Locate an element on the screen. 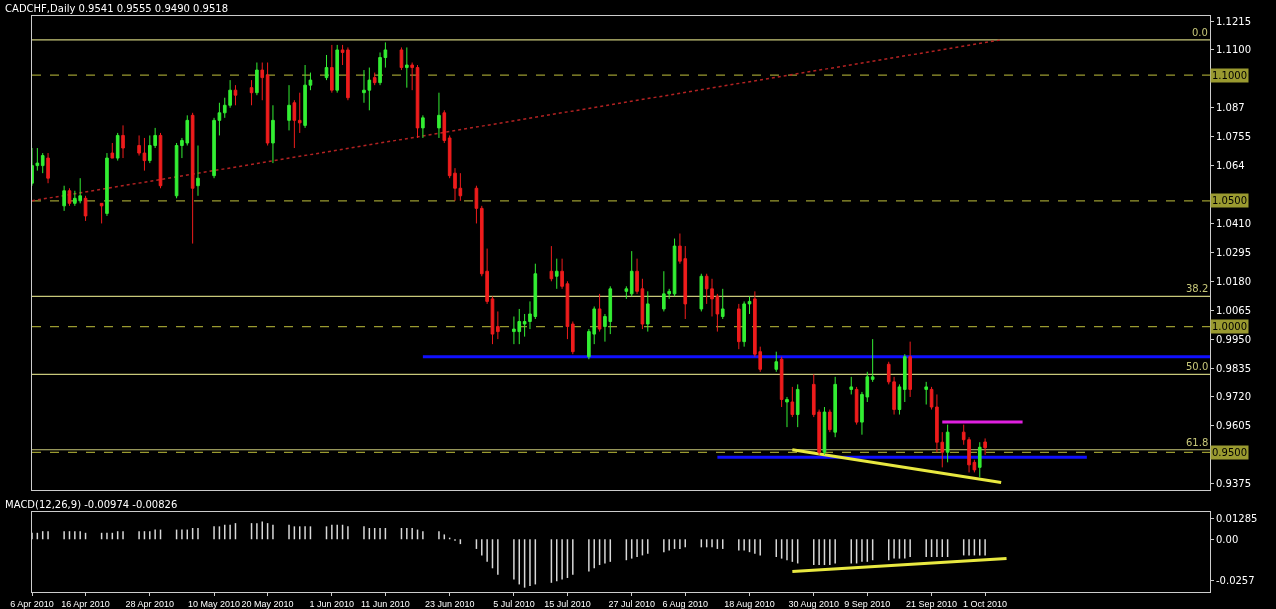 The height and width of the screenshot is (609, 1276). ref-line-label: 1.0000 is located at coordinates (1229, 326).